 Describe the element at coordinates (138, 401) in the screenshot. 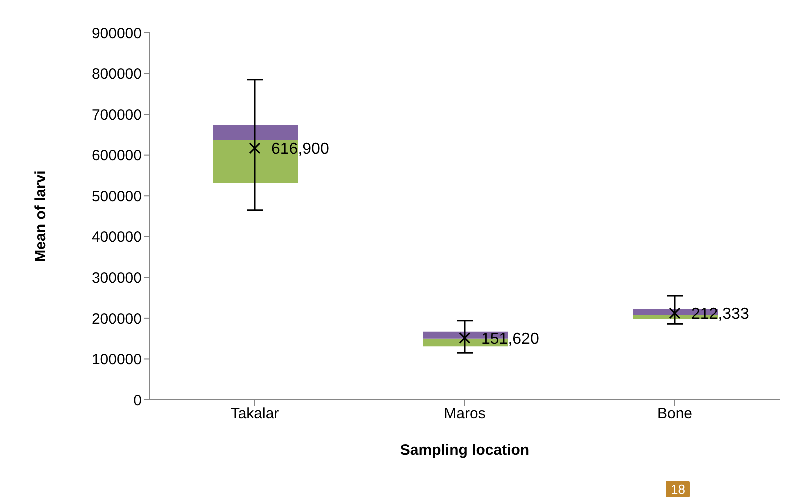

I see `y-tick-label: 0` at that location.